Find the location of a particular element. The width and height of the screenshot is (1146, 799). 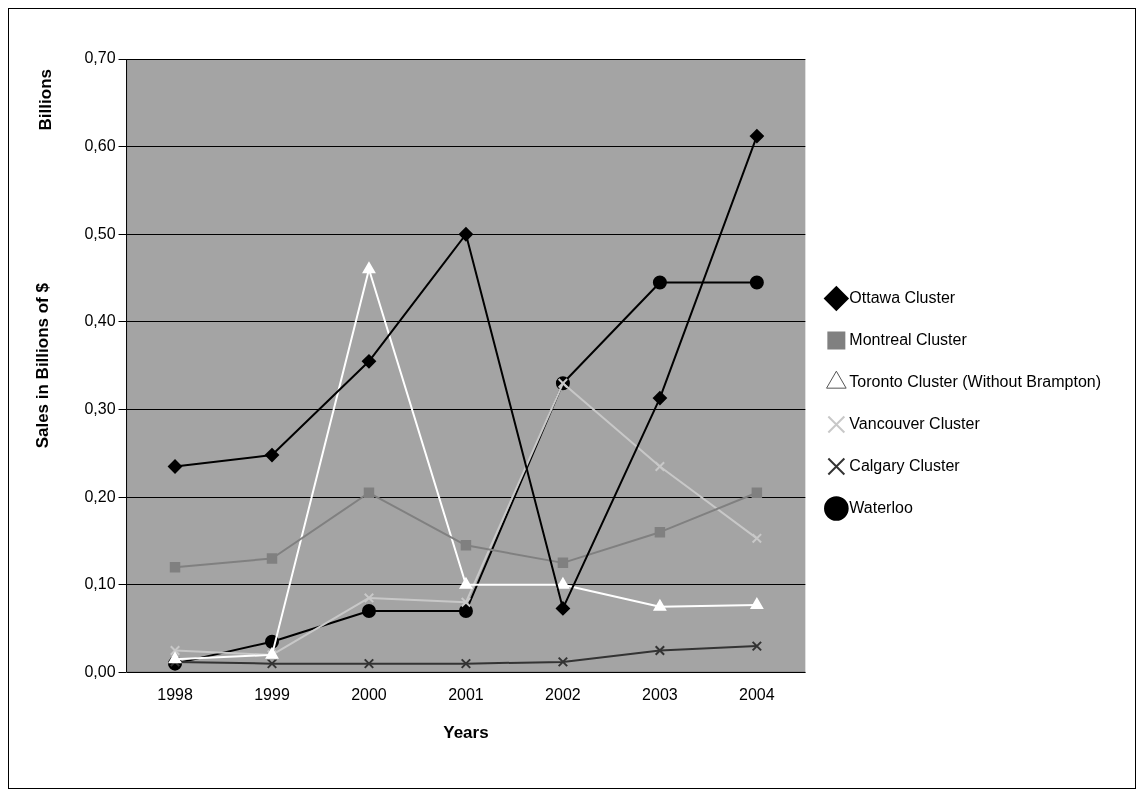

y-tick-label: 0,20 is located at coordinates (100, 496).